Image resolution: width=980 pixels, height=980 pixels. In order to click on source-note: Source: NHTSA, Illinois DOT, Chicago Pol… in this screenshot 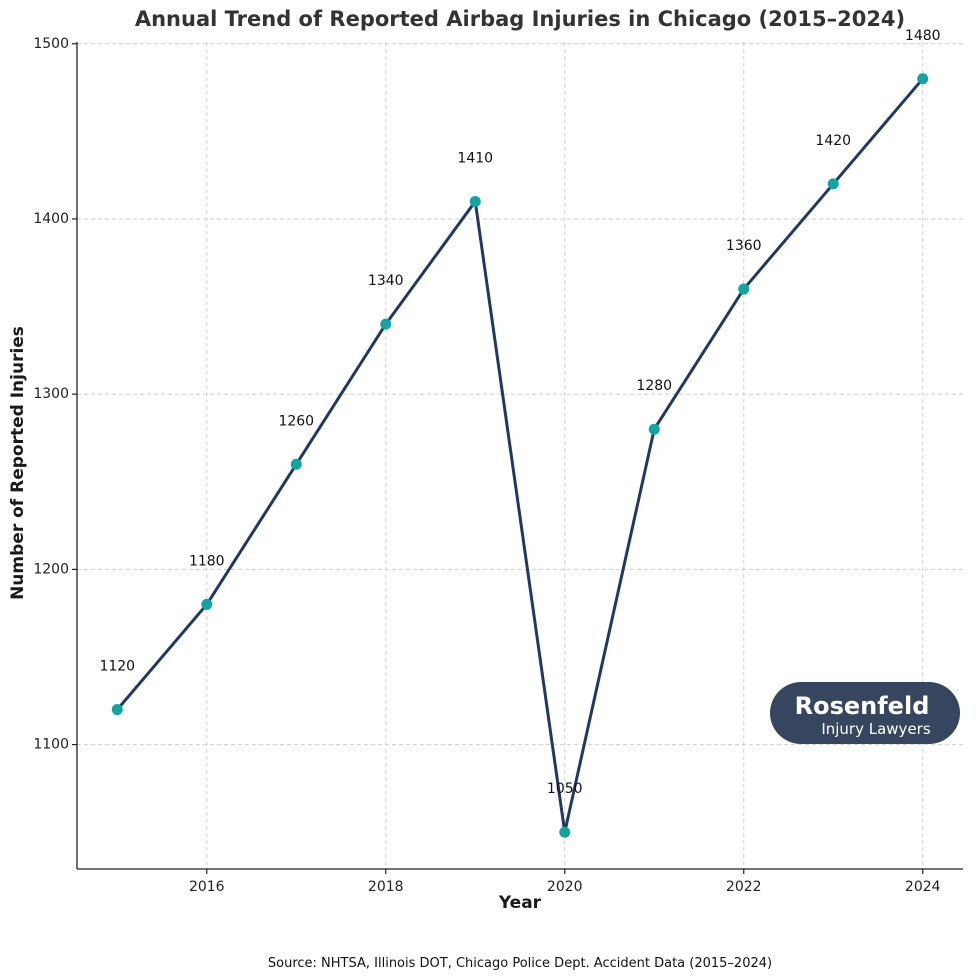, I will do `click(520, 963)`.